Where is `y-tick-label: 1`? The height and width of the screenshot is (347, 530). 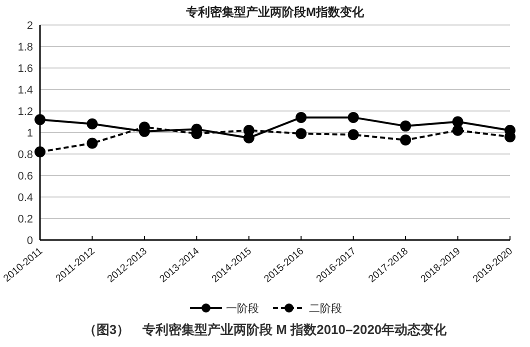
y-tick-label: 1 is located at coordinates (29, 134).